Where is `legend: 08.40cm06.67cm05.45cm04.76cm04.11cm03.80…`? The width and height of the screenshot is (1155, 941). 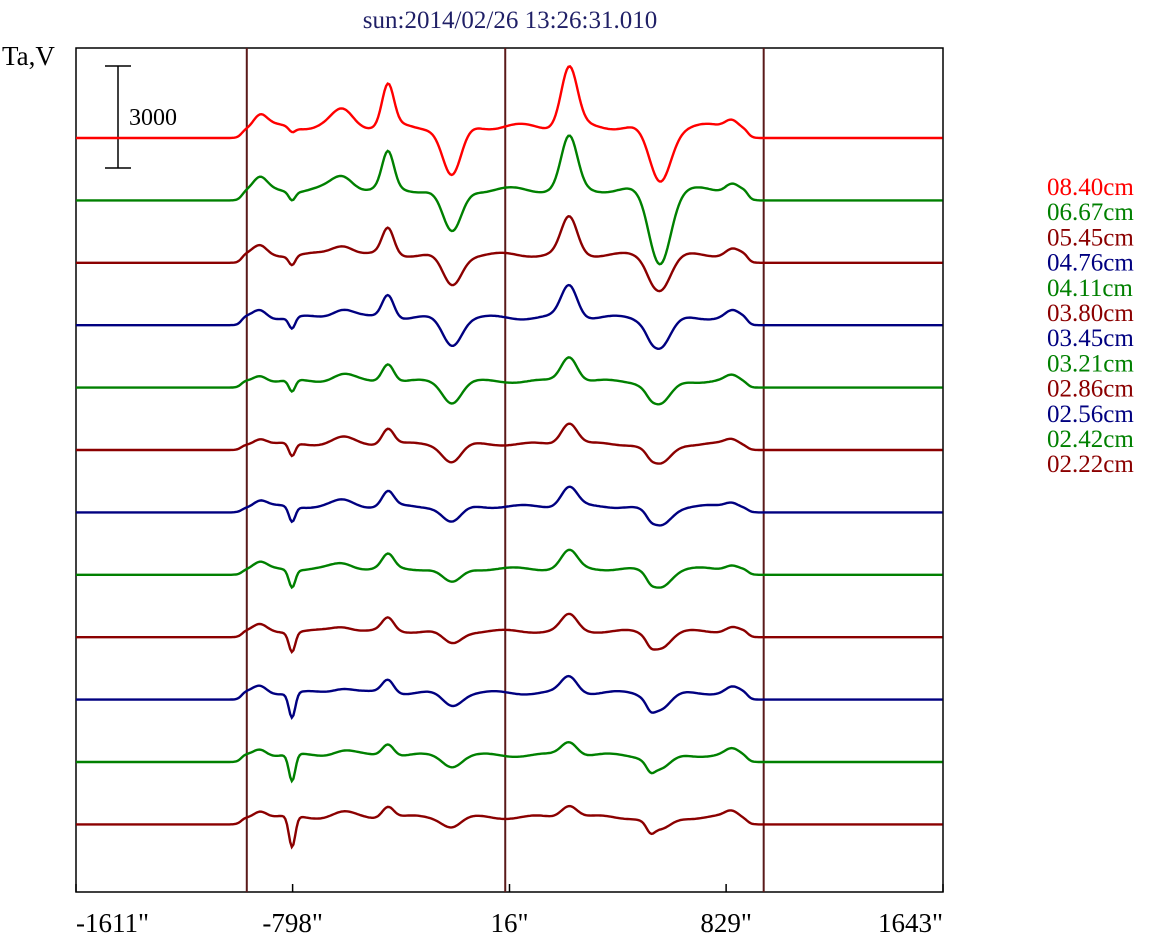 legend: 08.40cm06.67cm05.45cm04.76cm04.11cm03.80… is located at coordinates (1090, 326).